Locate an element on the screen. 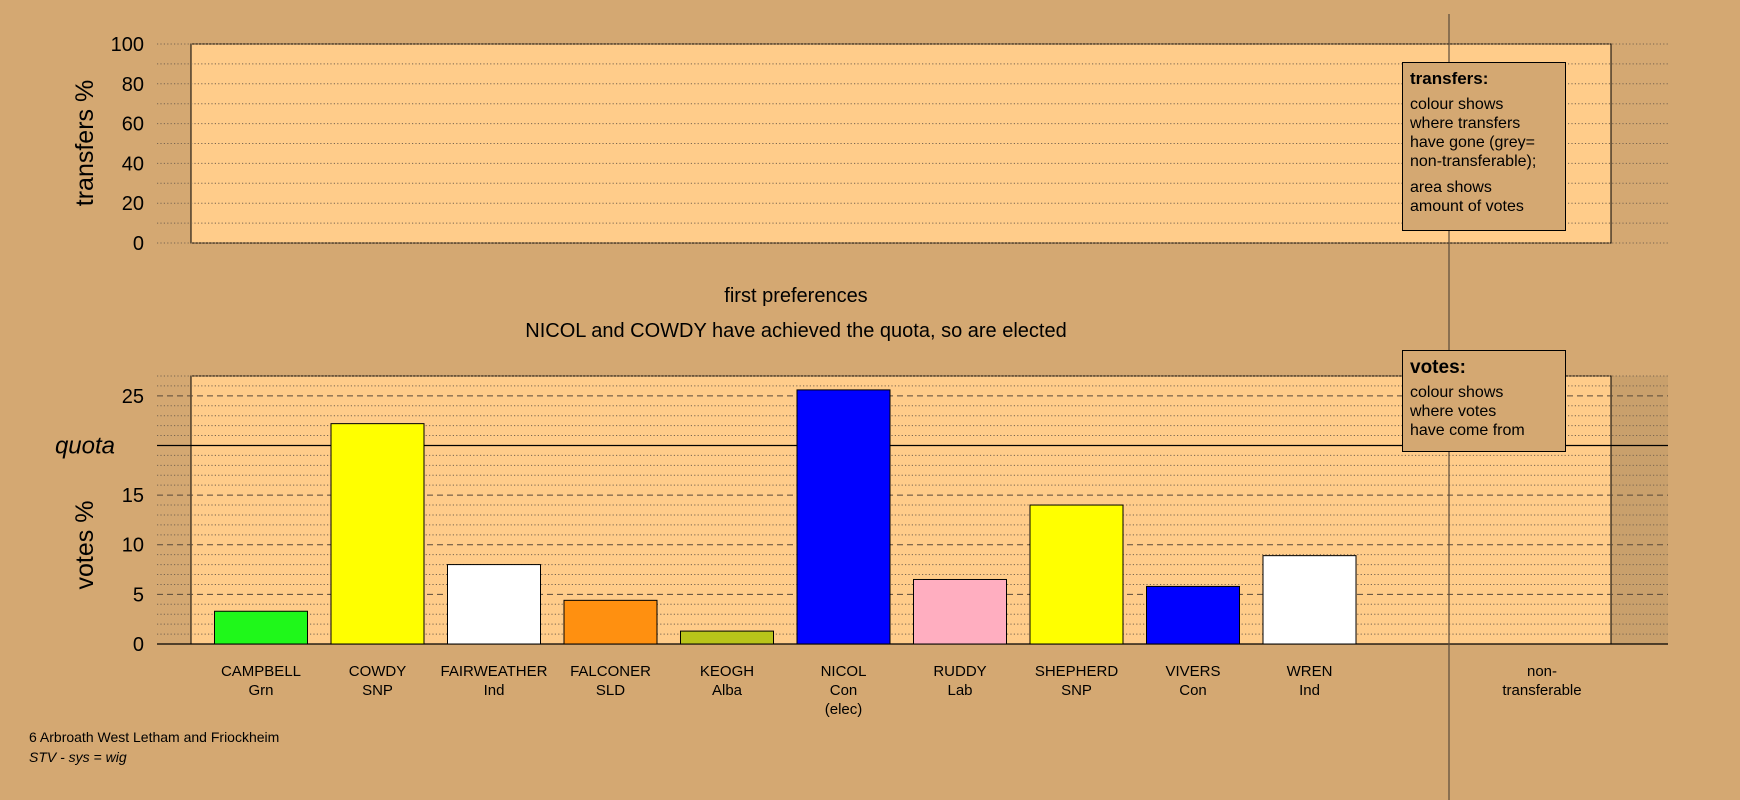  transfers-legend-line: area shows is located at coordinates (1451, 187).